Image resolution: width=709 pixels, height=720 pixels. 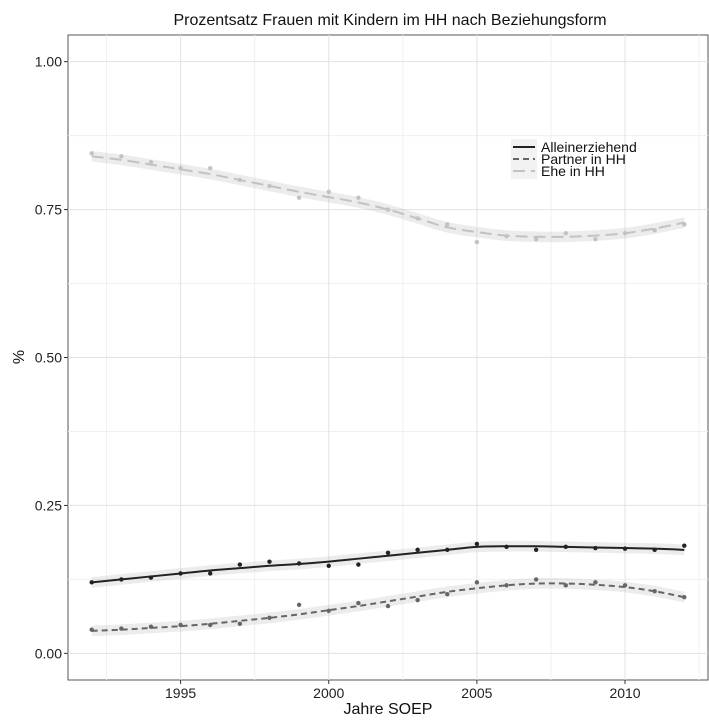 What do you see at coordinates (328, 693) in the screenshot?
I see `x-tick-label: 2000` at bounding box center [328, 693].